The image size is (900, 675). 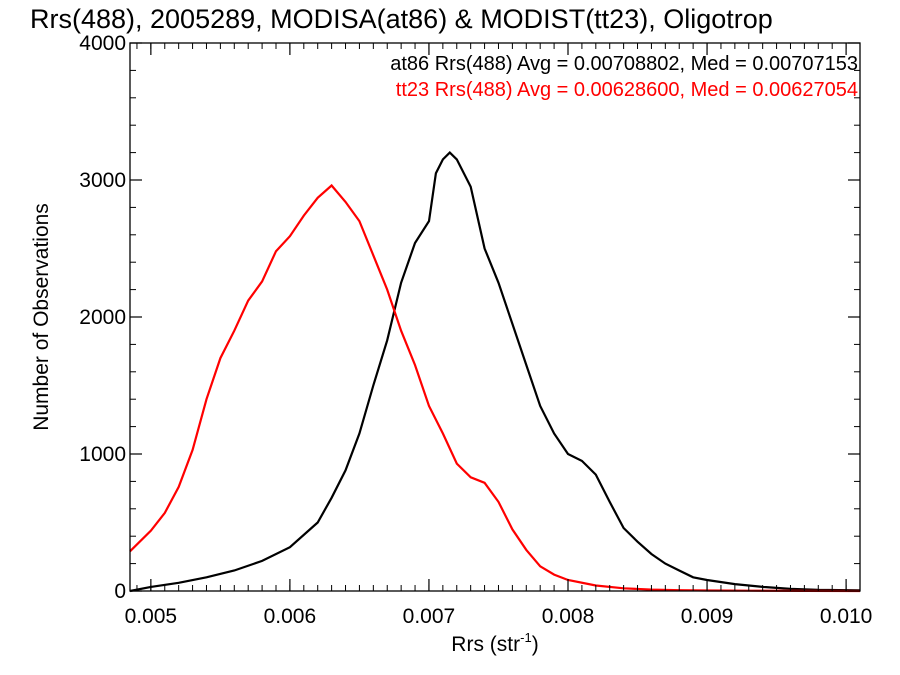 What do you see at coordinates (429, 616) in the screenshot?
I see `x-tick-label: 0.007` at bounding box center [429, 616].